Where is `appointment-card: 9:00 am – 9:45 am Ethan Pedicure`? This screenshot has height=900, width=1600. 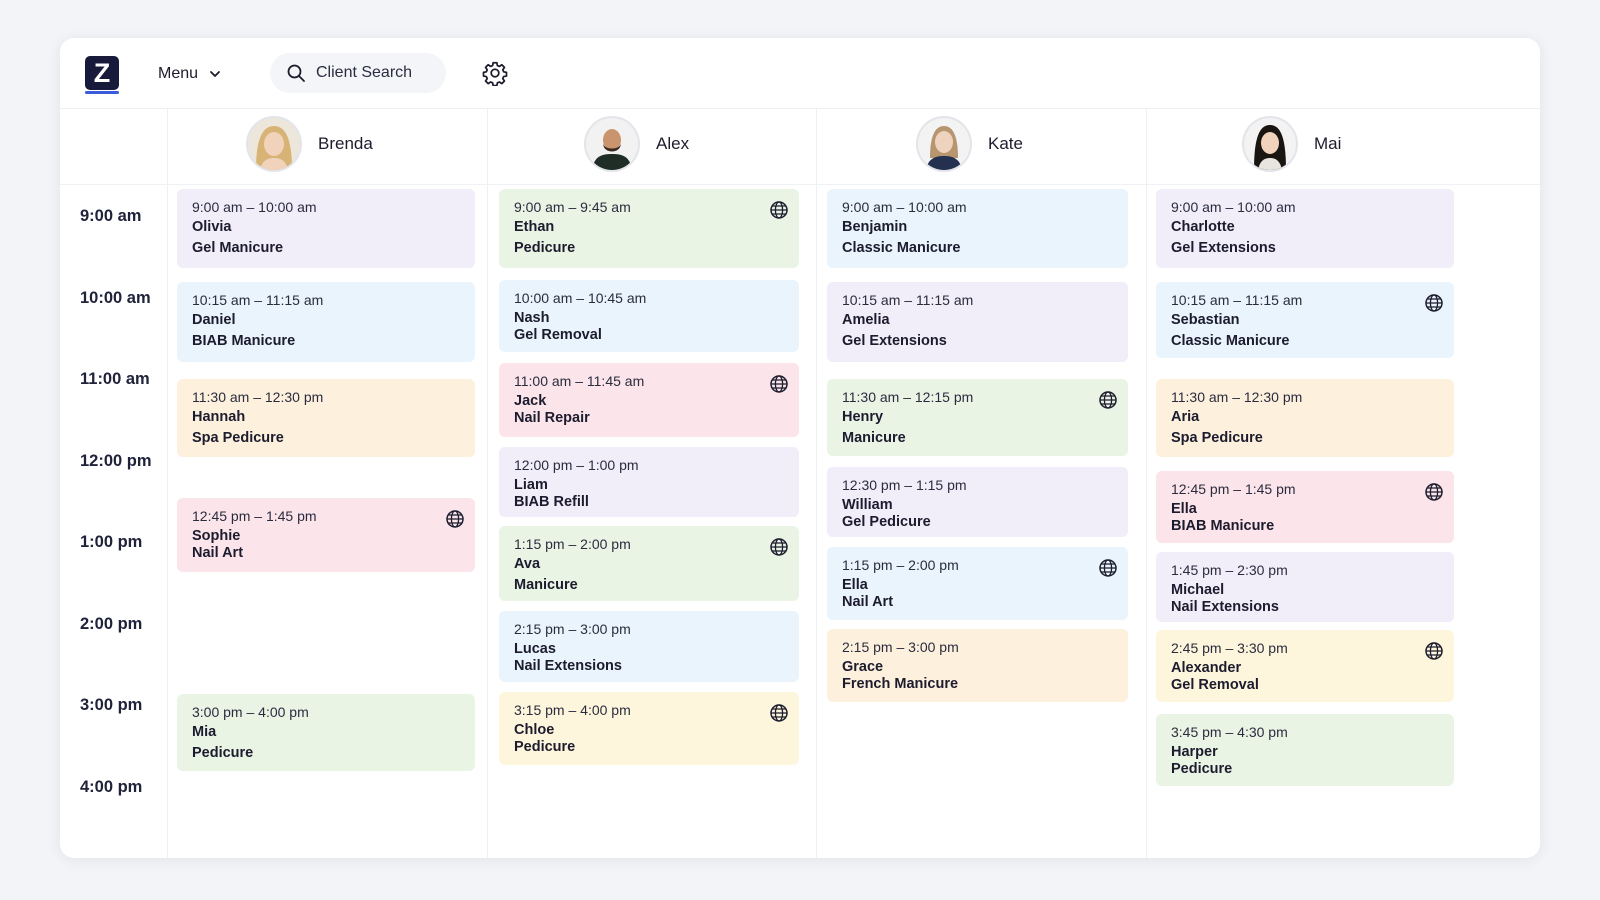 appointment-card: 9:00 am – 9:45 am Ethan Pedicure is located at coordinates (649, 228).